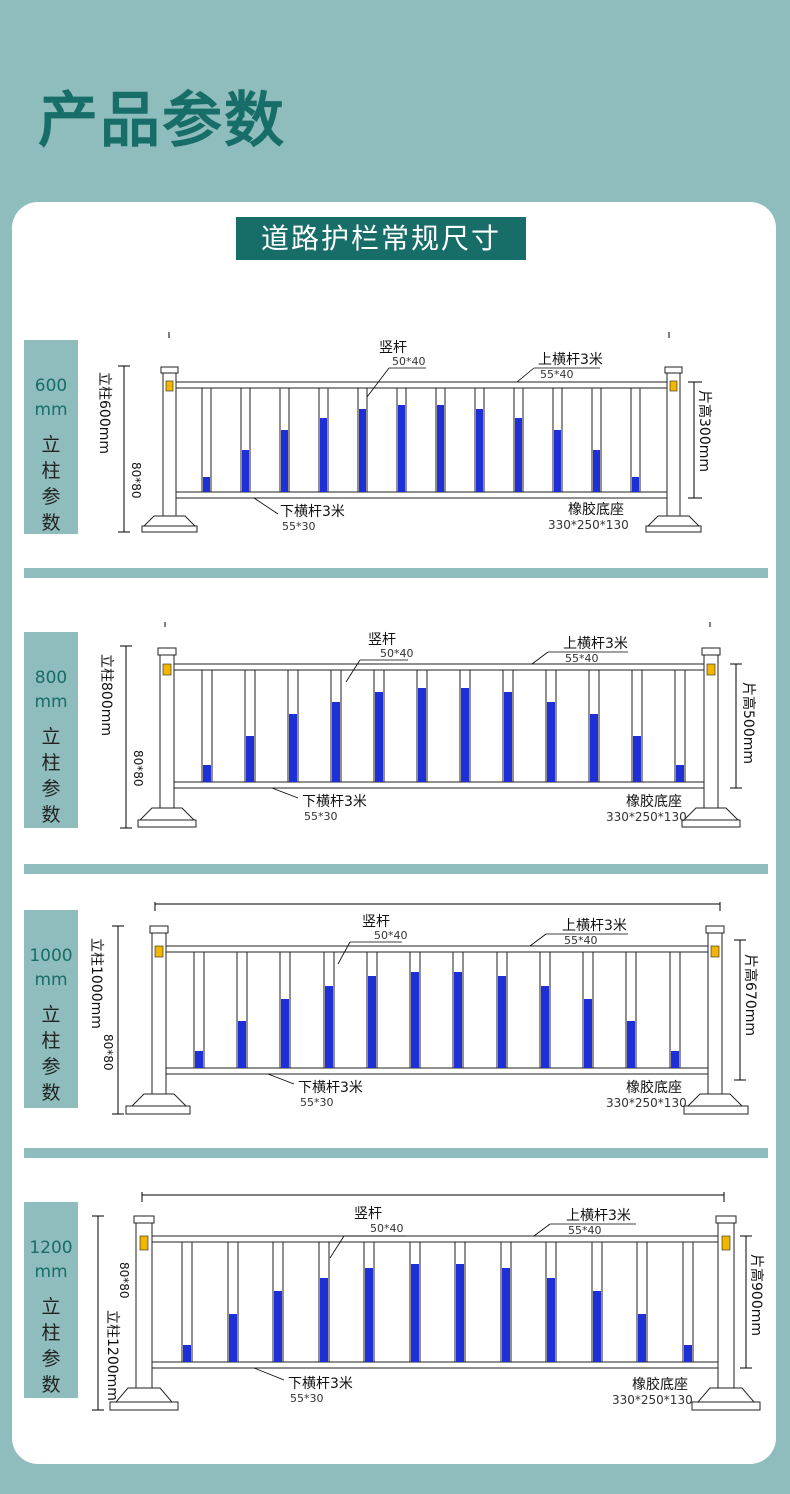 This screenshot has height=1494, width=790. I want to click on page-title: 产品参数, so click(162, 121).